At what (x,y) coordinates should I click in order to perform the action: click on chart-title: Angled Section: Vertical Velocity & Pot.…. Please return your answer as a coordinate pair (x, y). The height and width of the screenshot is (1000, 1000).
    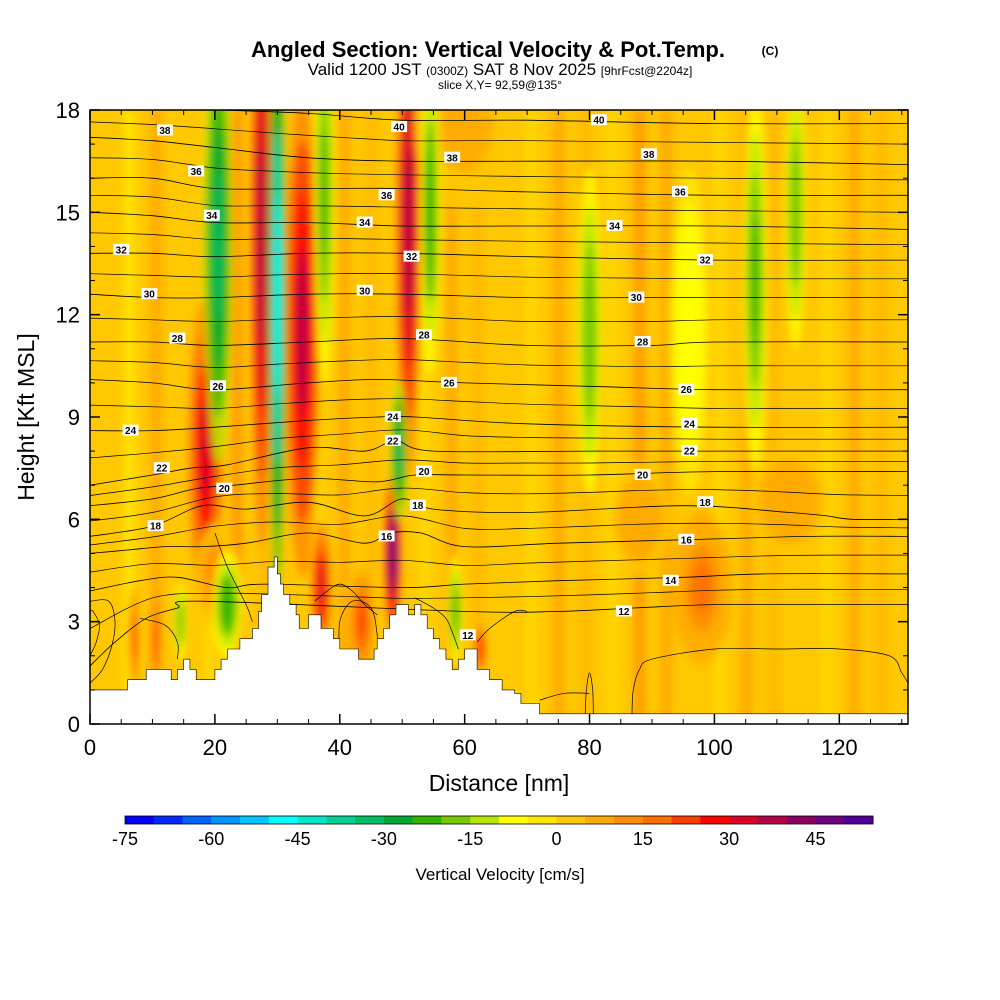
    Looking at the image, I should click on (488, 49).